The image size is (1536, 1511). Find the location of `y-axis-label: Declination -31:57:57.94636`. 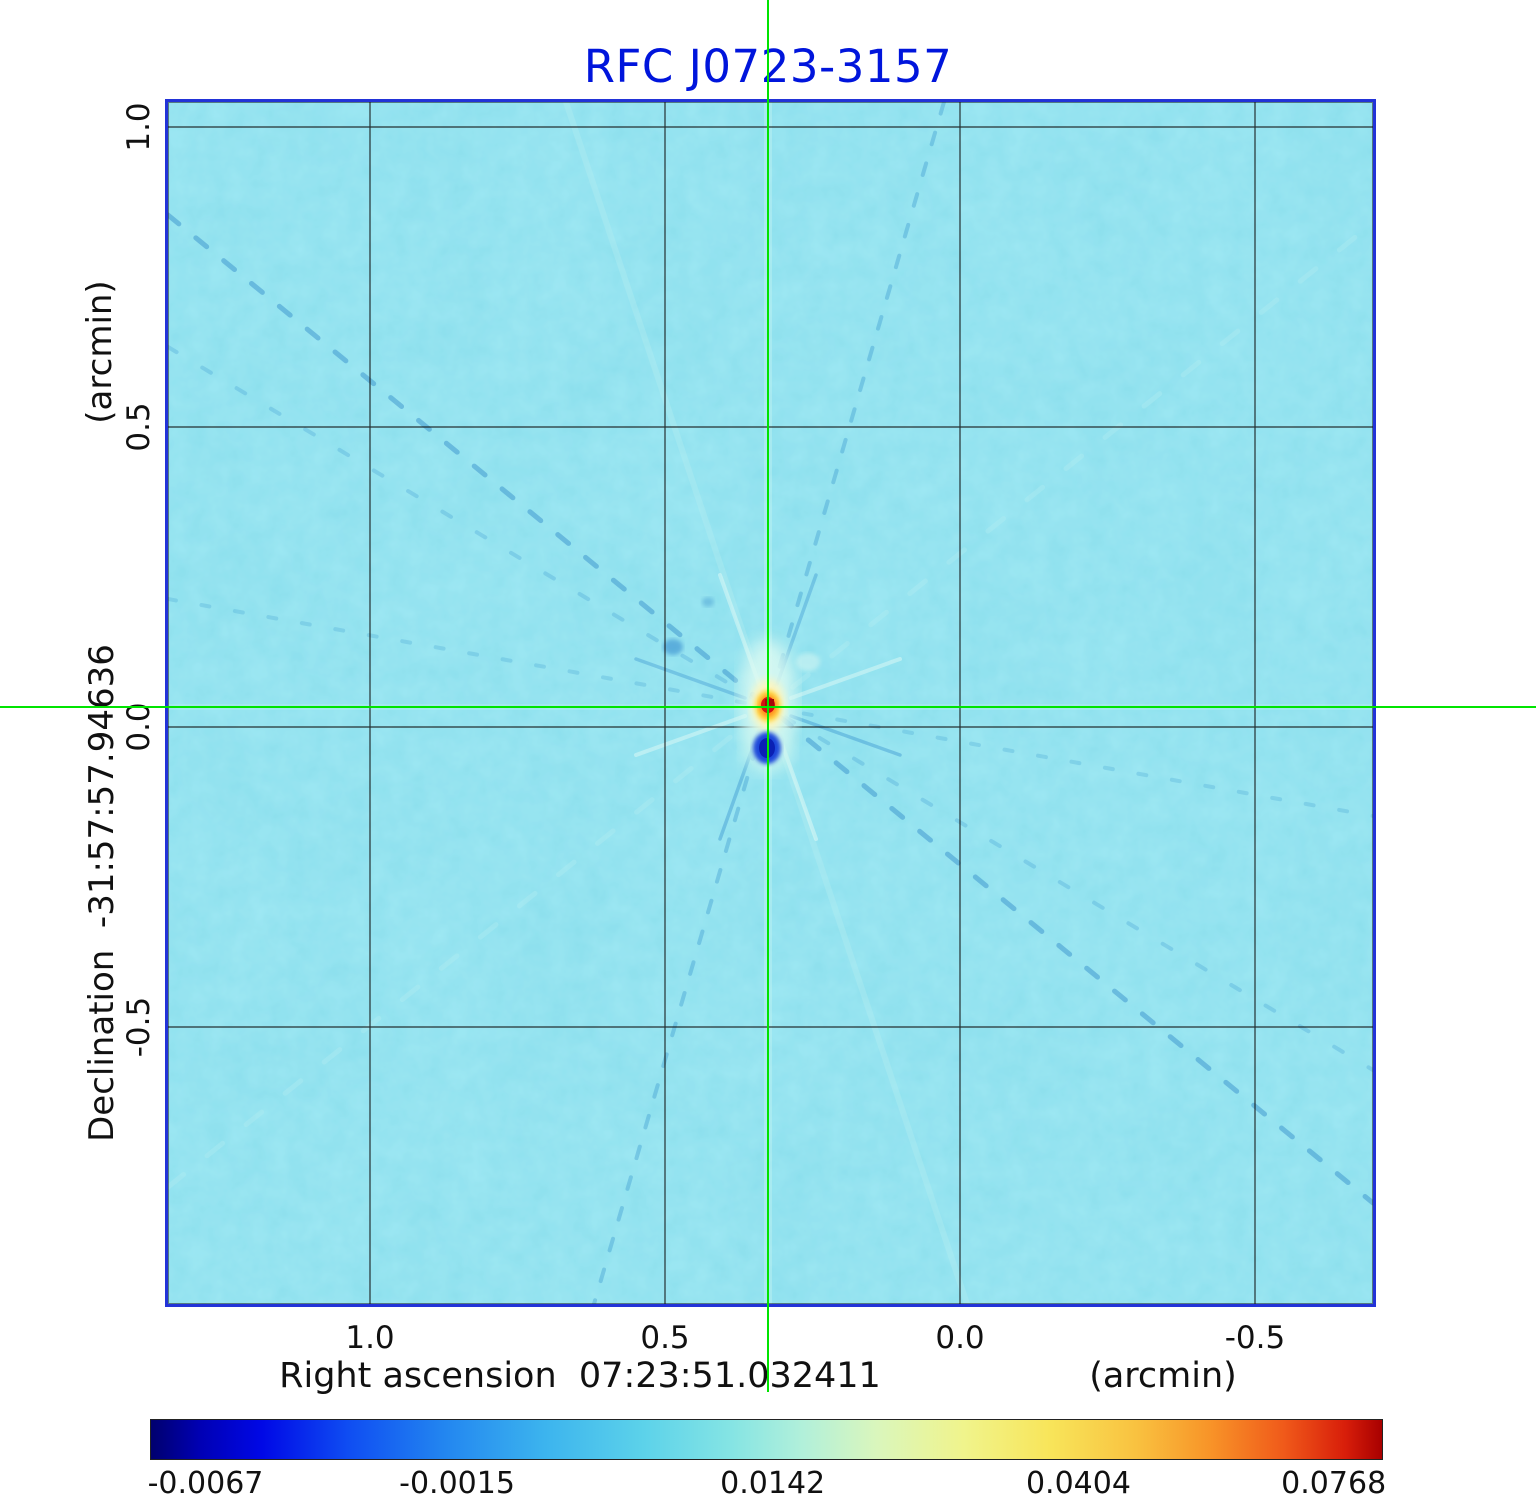

y-axis-label: Declination -31:57:57.94636 is located at coordinates (102, 893).